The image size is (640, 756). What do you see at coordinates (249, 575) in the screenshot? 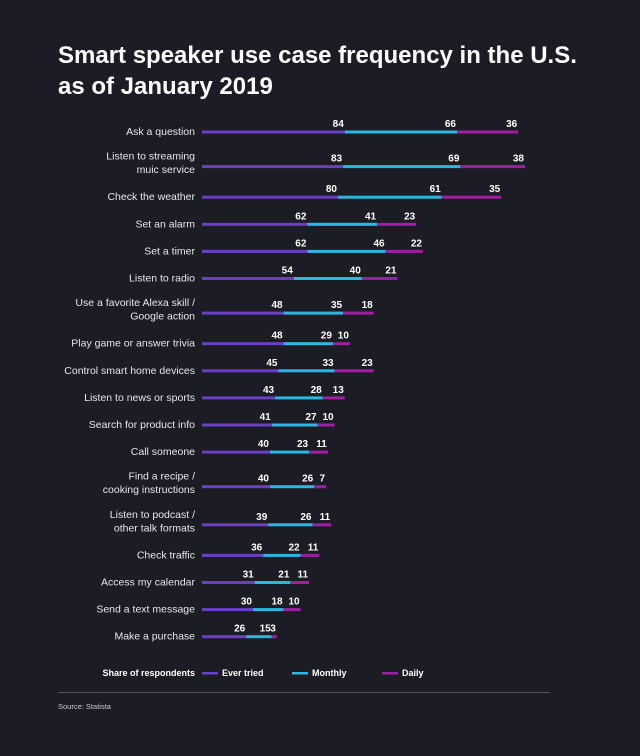
I see `value-label-ever-tried: 31` at bounding box center [249, 575].